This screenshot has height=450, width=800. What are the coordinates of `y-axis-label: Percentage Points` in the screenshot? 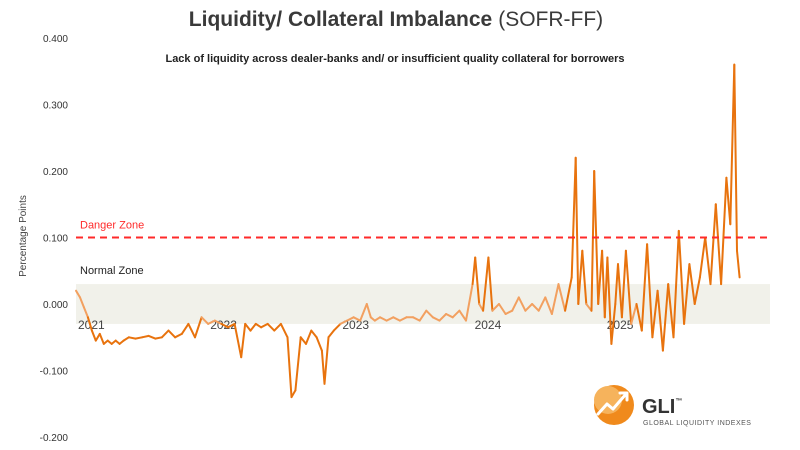 It's located at (23, 236).